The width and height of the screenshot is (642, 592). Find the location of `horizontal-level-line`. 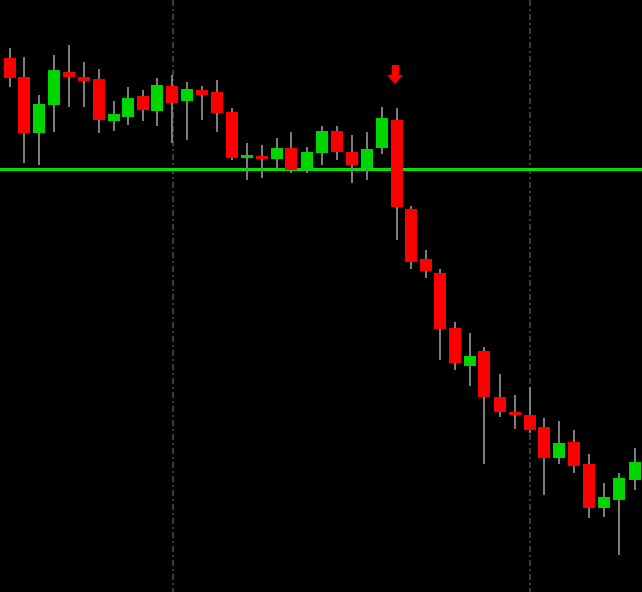

horizontal-level-line is located at coordinates (321, 169).